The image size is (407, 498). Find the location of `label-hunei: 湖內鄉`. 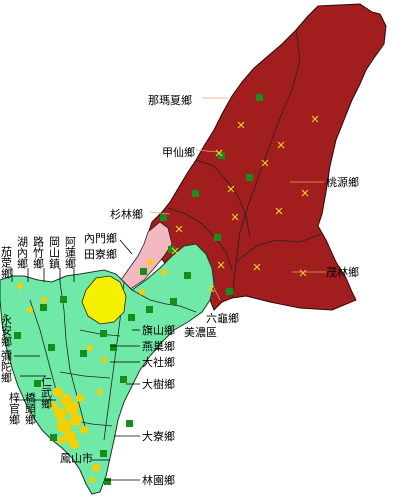

label-hunei: 湖內鄉 is located at coordinates (22, 252).